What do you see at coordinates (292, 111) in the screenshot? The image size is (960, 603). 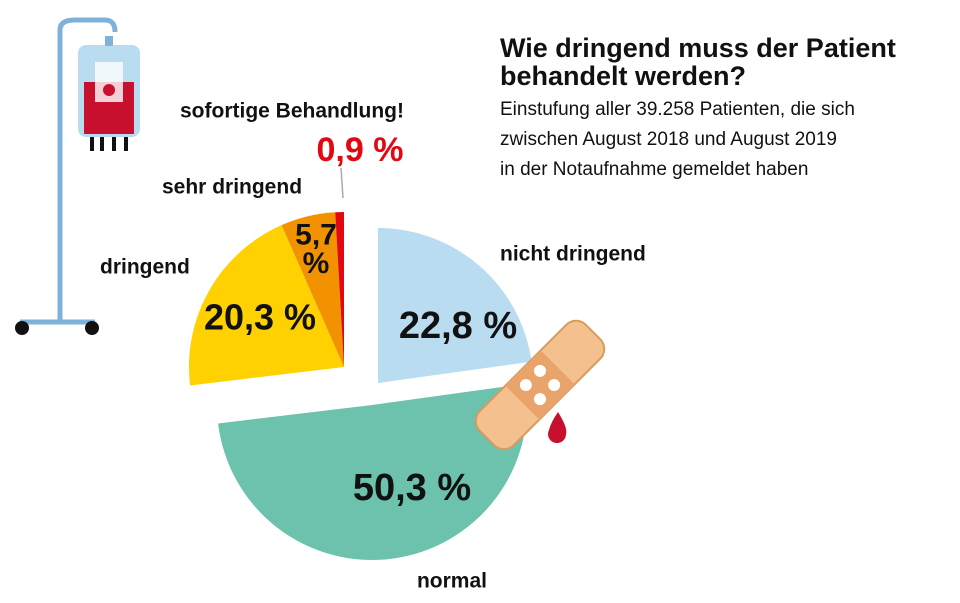 I see `category-label: sofortige Behandlung!` at bounding box center [292, 111].